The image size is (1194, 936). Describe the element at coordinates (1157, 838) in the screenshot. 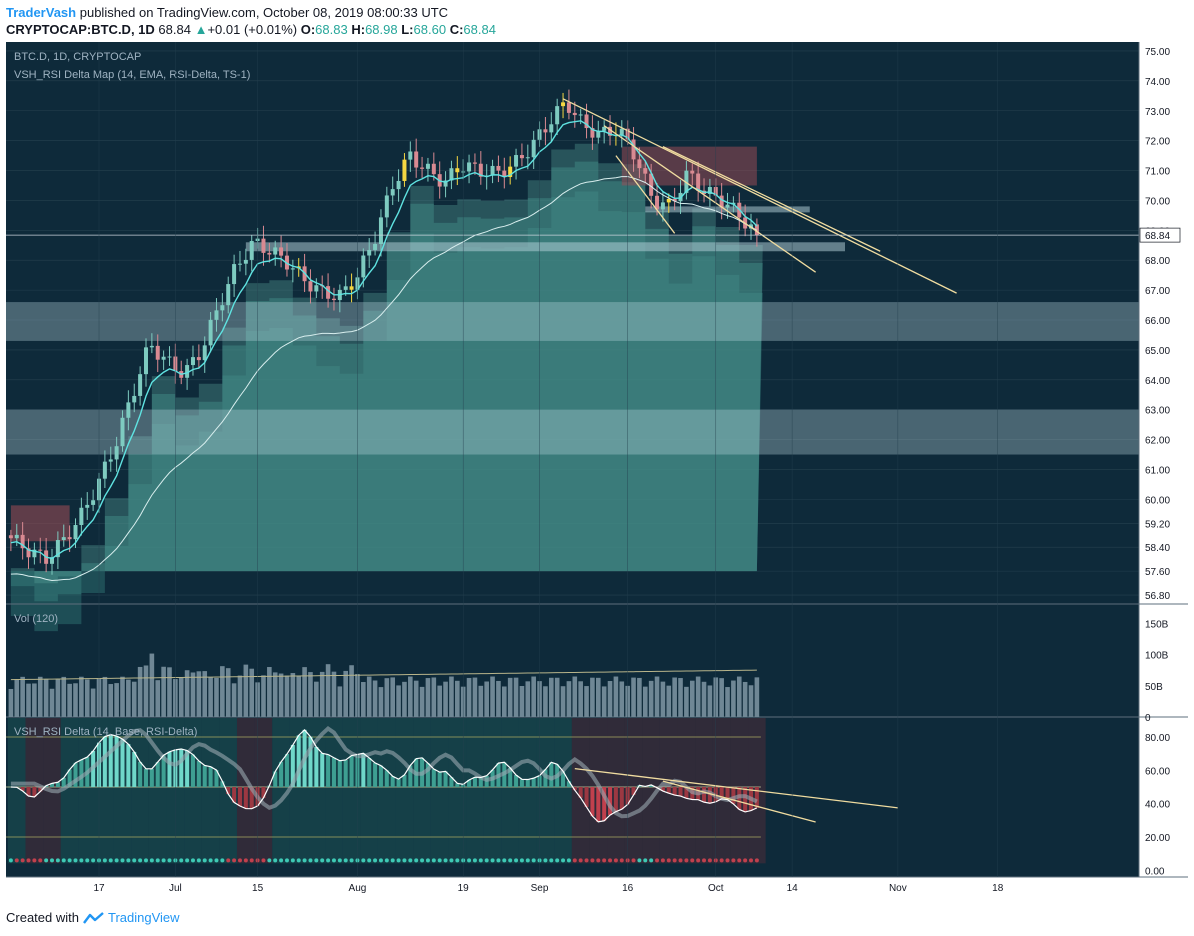

I see `rsi-tick-label: 20.00` at that location.